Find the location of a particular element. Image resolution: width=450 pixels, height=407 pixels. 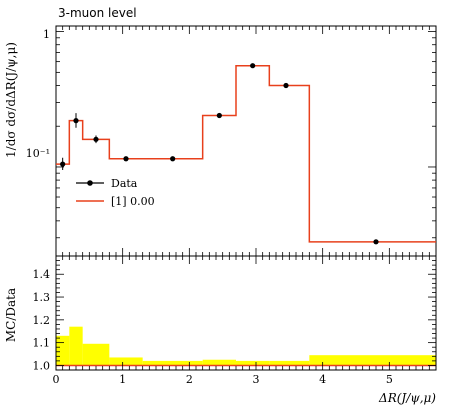

x-tick-label: 1 is located at coordinates (122, 379).